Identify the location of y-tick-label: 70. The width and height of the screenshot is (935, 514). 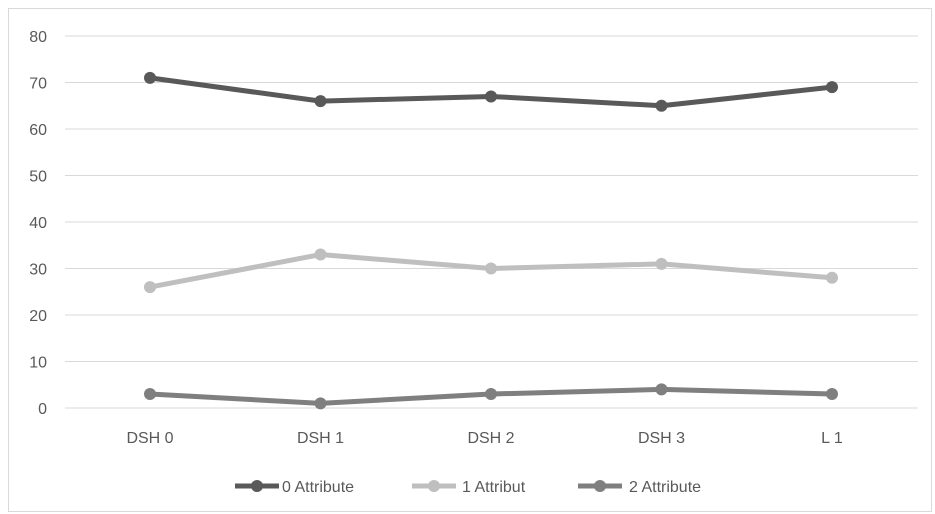
(38, 84).